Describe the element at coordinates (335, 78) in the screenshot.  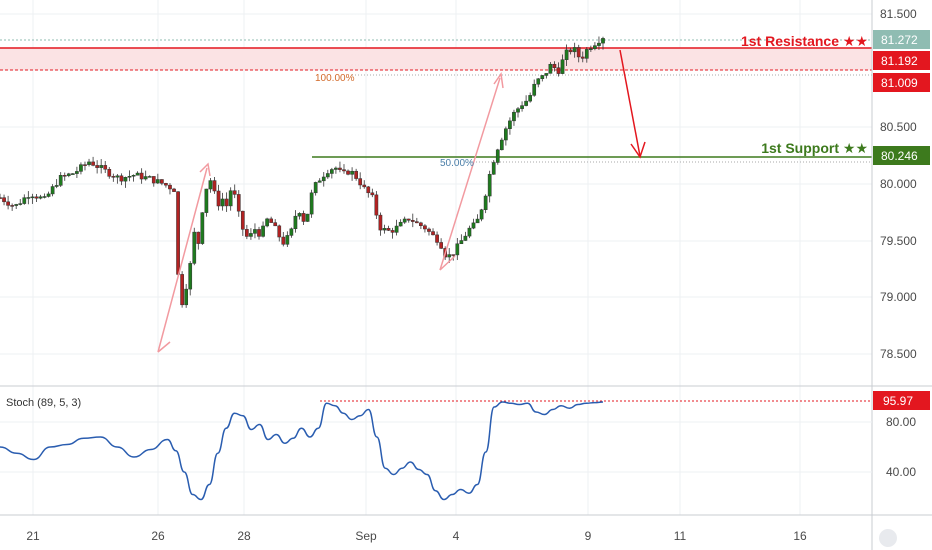
I see `fib-100-label: 100.00%` at that location.